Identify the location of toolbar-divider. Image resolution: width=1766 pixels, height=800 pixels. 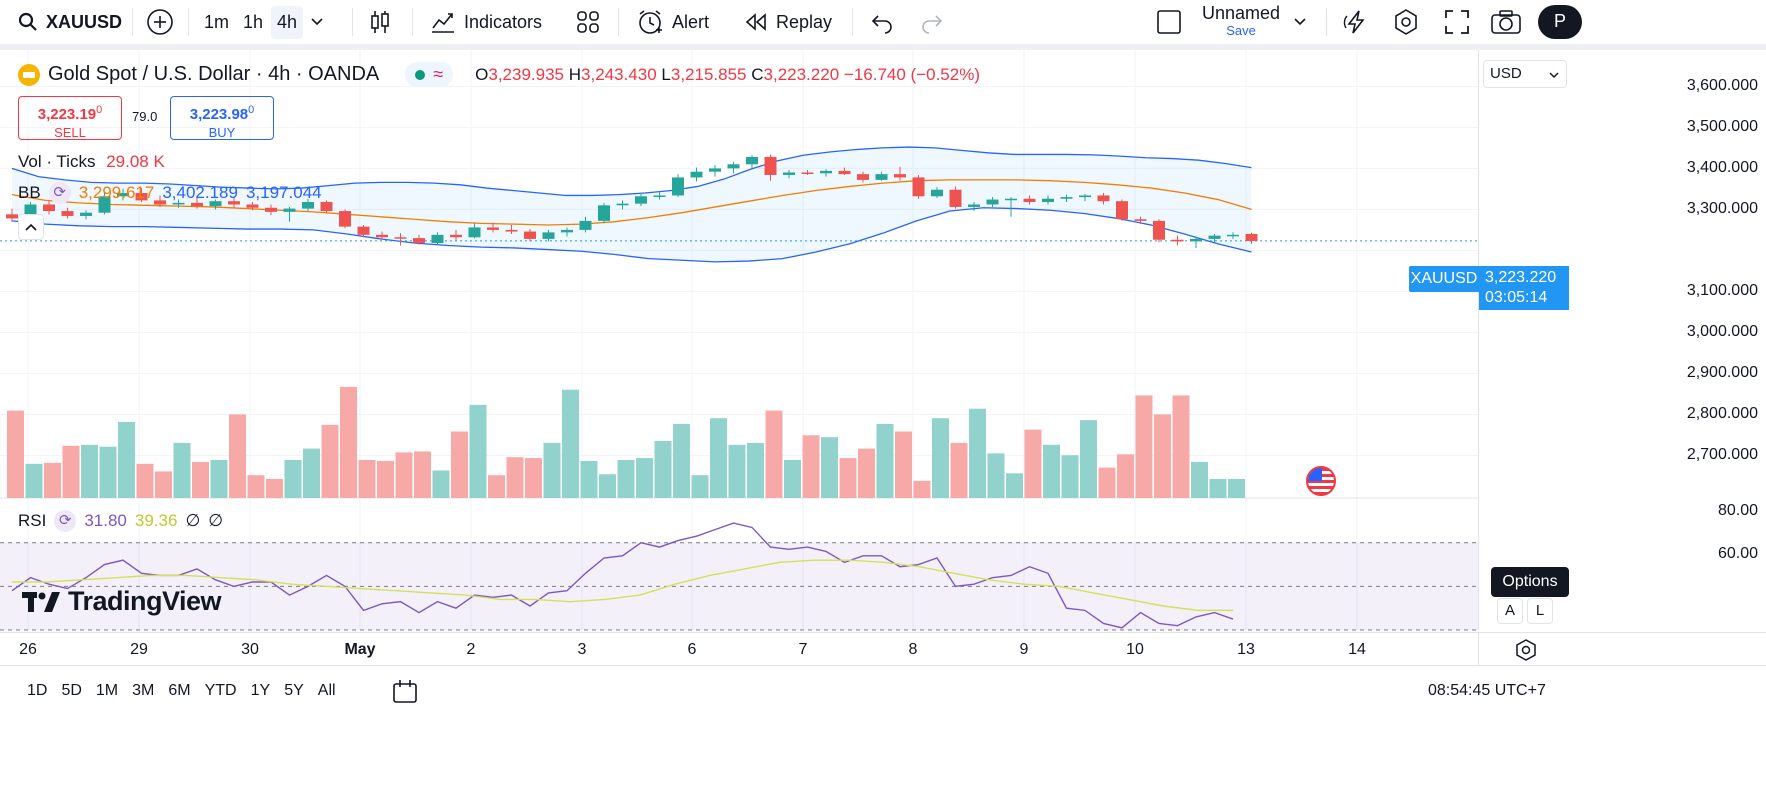
(883, 47).